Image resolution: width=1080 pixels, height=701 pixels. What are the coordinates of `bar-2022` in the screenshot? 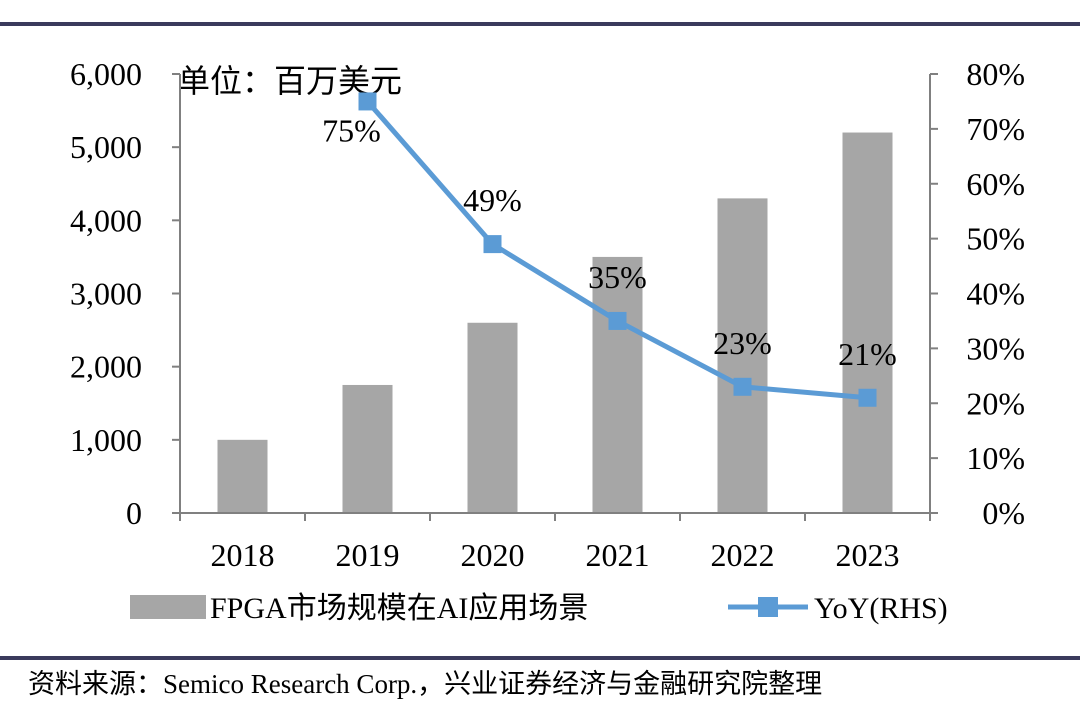 It's located at (742, 355).